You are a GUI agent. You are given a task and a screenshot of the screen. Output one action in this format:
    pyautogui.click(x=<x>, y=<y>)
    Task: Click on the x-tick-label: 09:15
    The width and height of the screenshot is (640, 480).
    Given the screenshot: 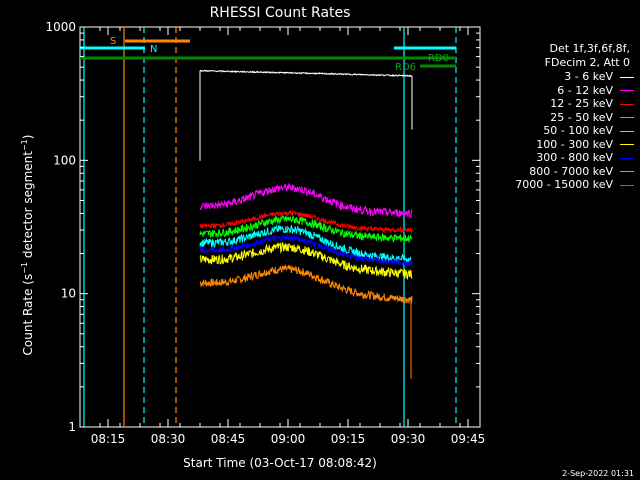 What is the action you would take?
    pyautogui.click(x=348, y=439)
    